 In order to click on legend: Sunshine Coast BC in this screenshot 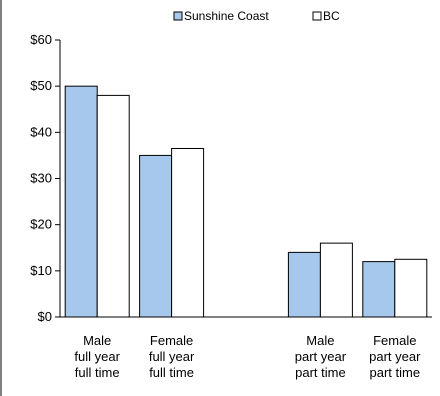, I will do `click(256, 16)`.